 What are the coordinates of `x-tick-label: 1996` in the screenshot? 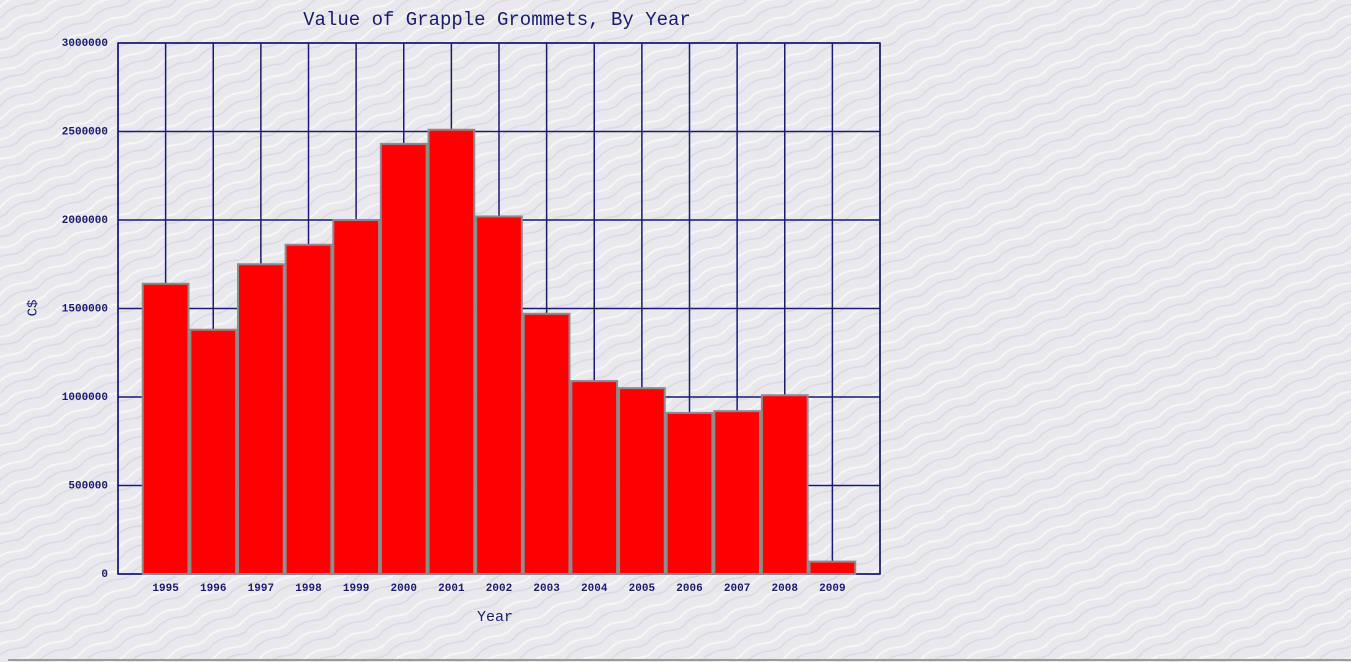 It's located at (213, 589).